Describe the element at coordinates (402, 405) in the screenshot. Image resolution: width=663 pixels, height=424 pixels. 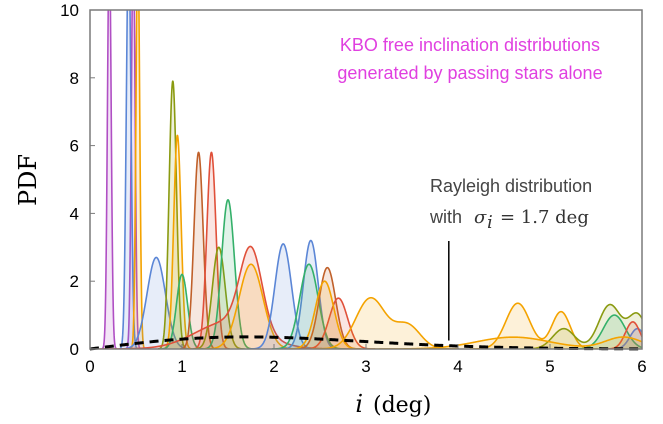
I see `x-axis-unit: (deg)` at that location.